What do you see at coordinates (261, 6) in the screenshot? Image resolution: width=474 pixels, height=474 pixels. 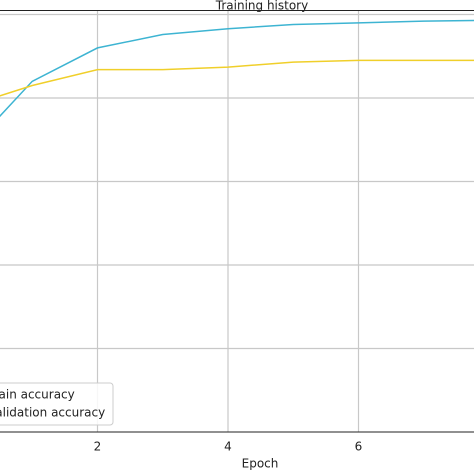 I see `chart-title: Training history` at bounding box center [261, 6].